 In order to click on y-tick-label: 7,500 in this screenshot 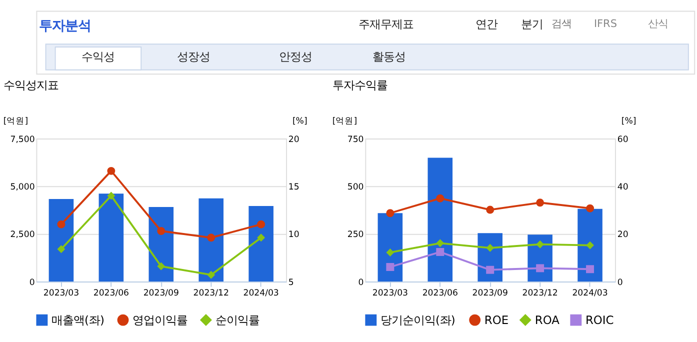, I will do `click(22, 139)`.